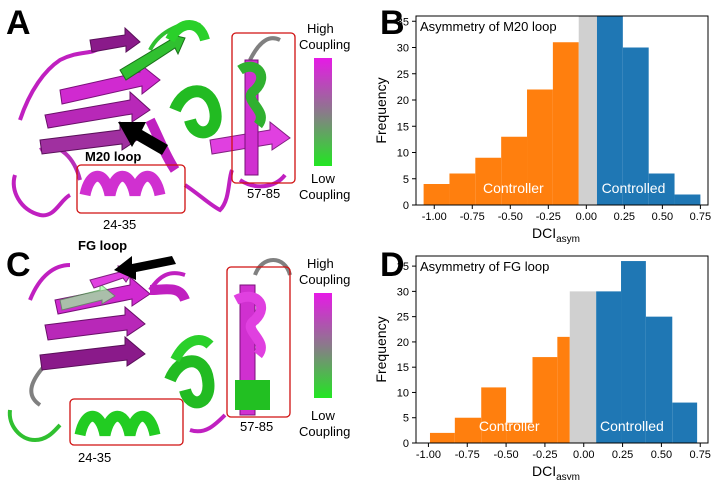 The image size is (724, 480). I want to click on colorbar-high-2-c: Coupling, so click(324, 279).